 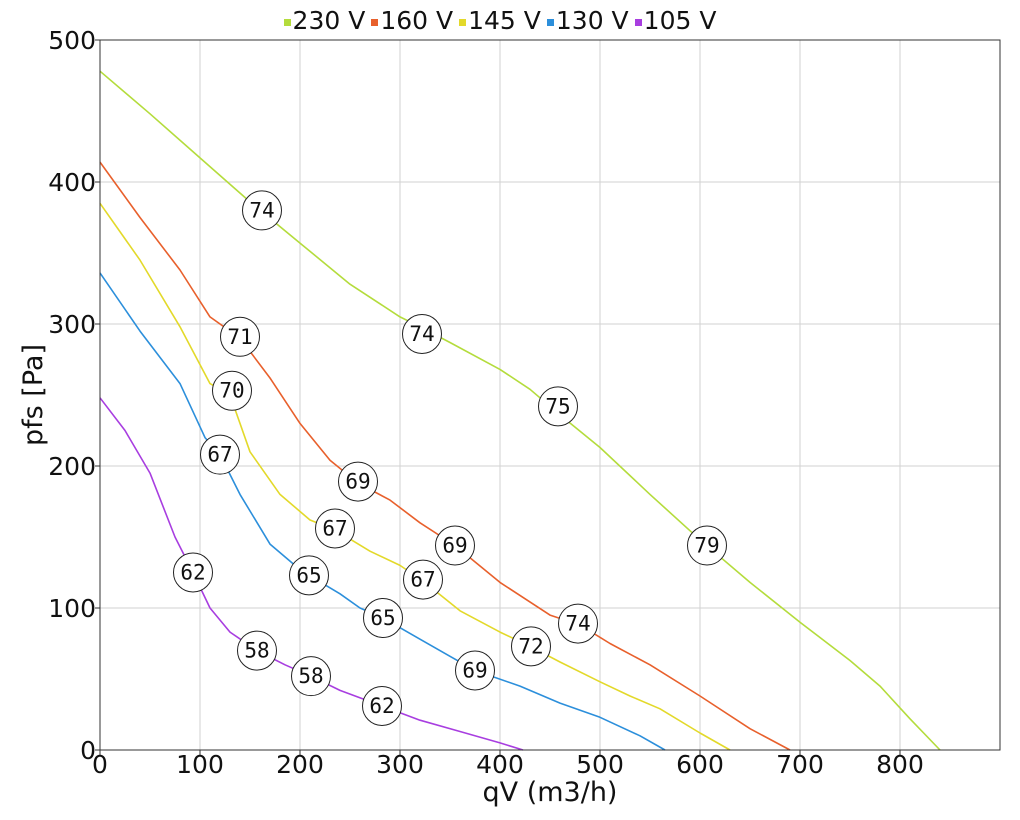 I want to click on label-value: 75, so click(x=557, y=406).